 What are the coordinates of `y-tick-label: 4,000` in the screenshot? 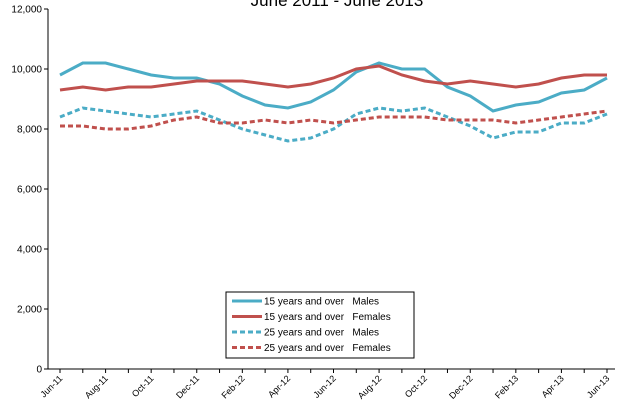 It's located at (29, 250).